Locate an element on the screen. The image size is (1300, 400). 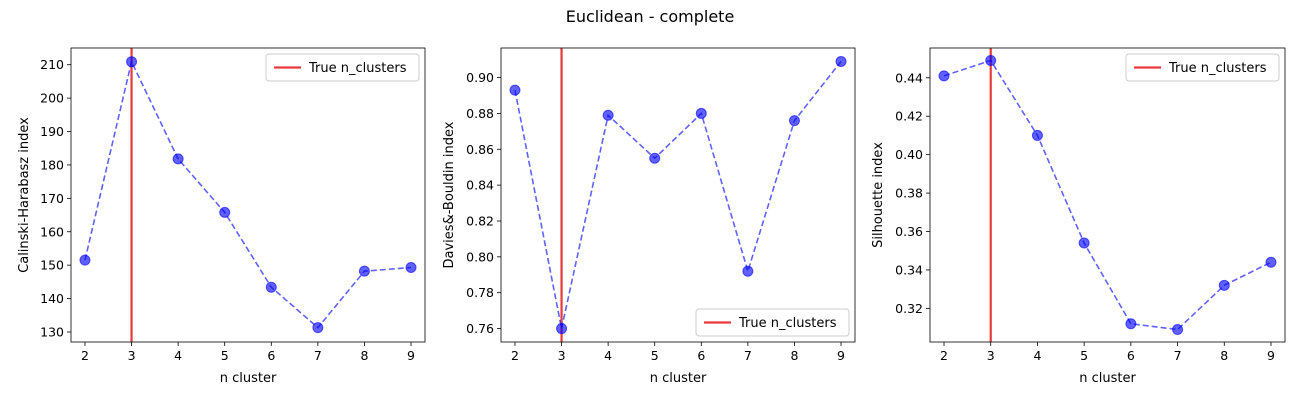
y-tick-label: 130 is located at coordinates (52, 331).